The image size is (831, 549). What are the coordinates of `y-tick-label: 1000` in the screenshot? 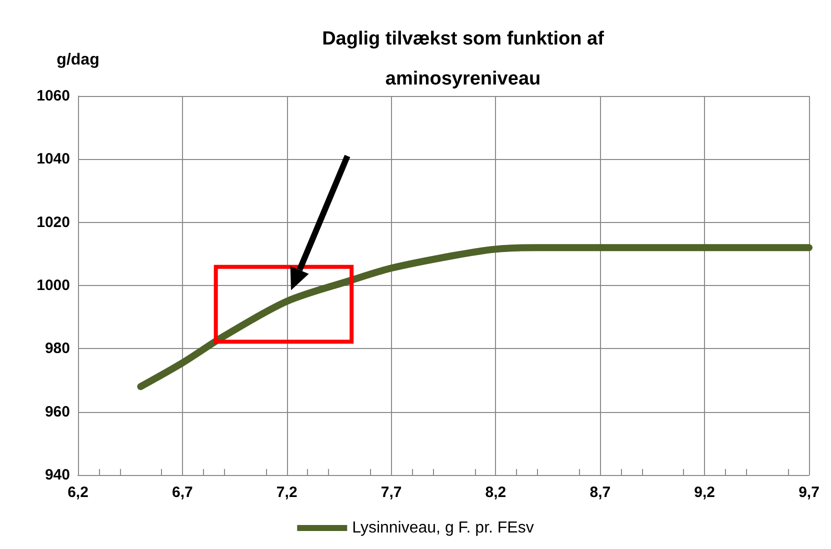 It's located at (53, 285).